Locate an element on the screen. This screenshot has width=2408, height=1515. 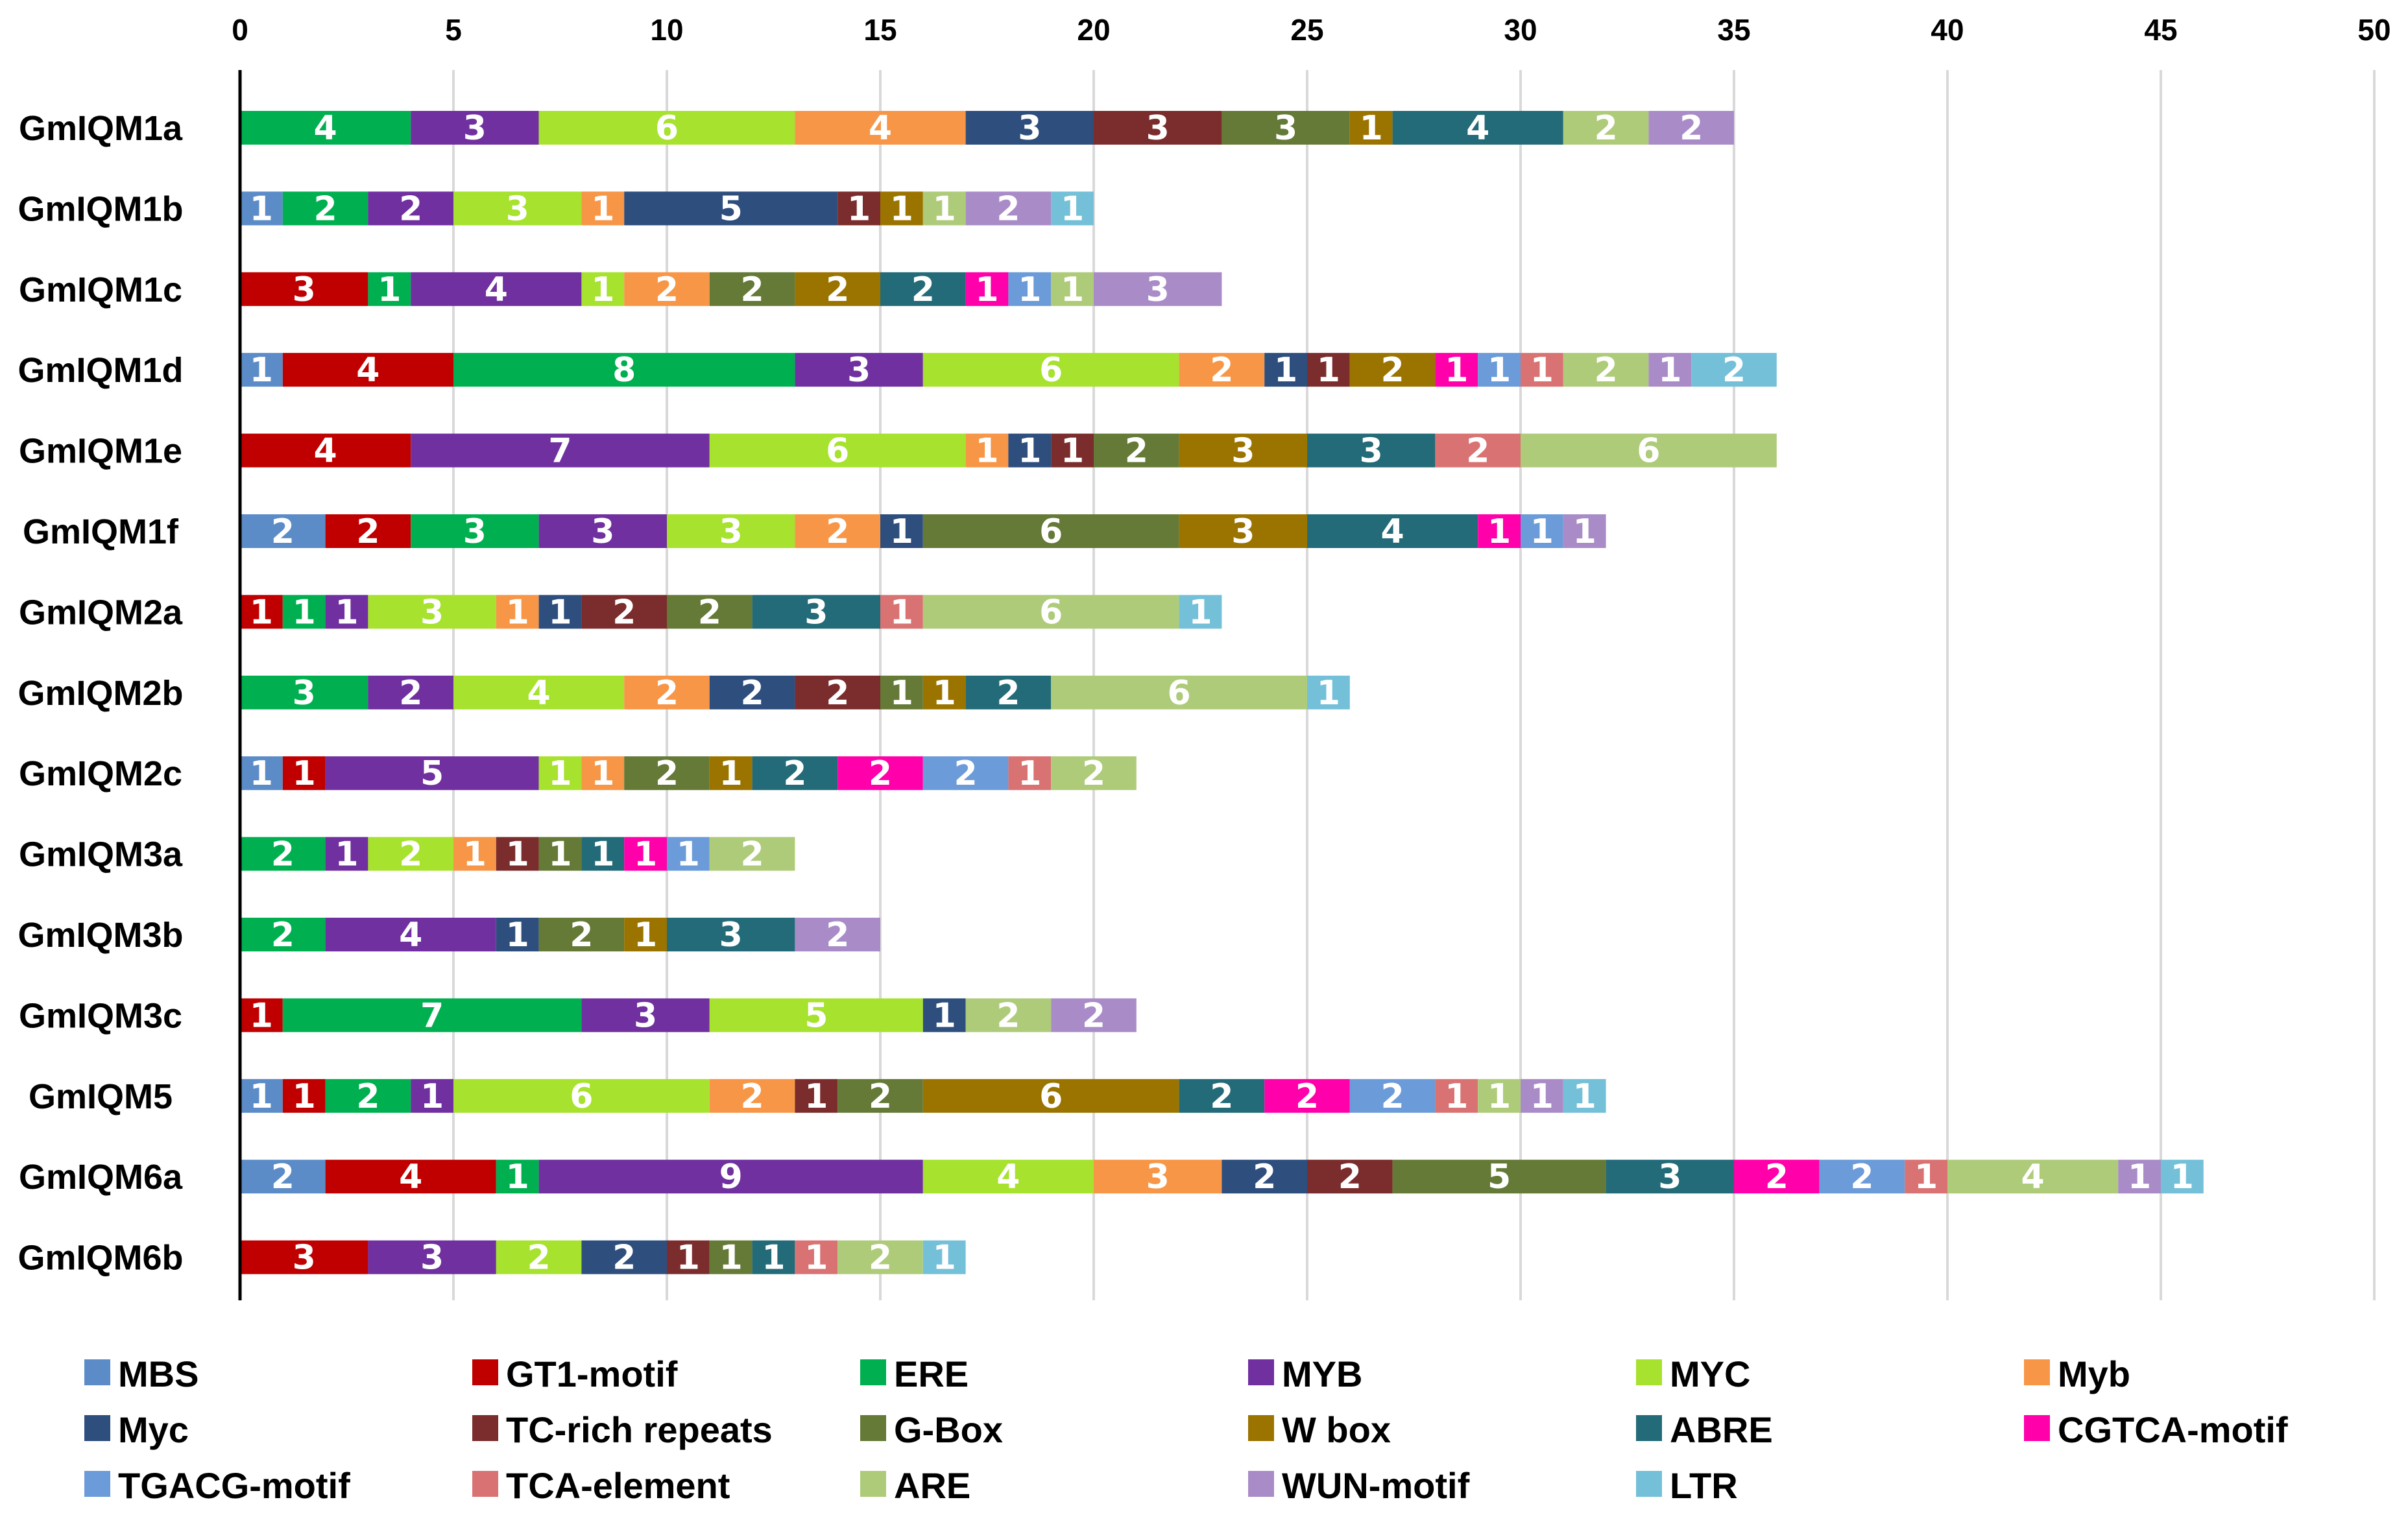
gene-label-gmiqm1b: GmIQM1b is located at coordinates (100, 208).